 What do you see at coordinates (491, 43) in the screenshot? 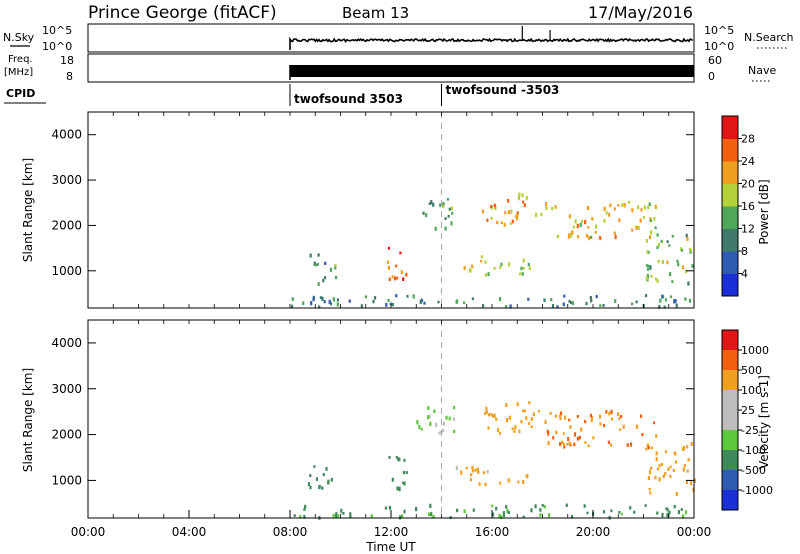
I see `nsky-trace` at bounding box center [491, 43].